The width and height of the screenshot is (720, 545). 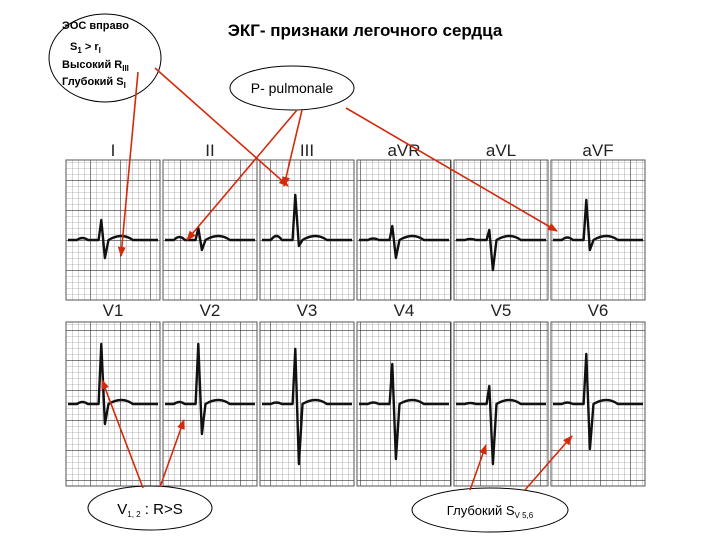 What do you see at coordinates (307, 310) in the screenshot?
I see `lead-label: V3` at bounding box center [307, 310].